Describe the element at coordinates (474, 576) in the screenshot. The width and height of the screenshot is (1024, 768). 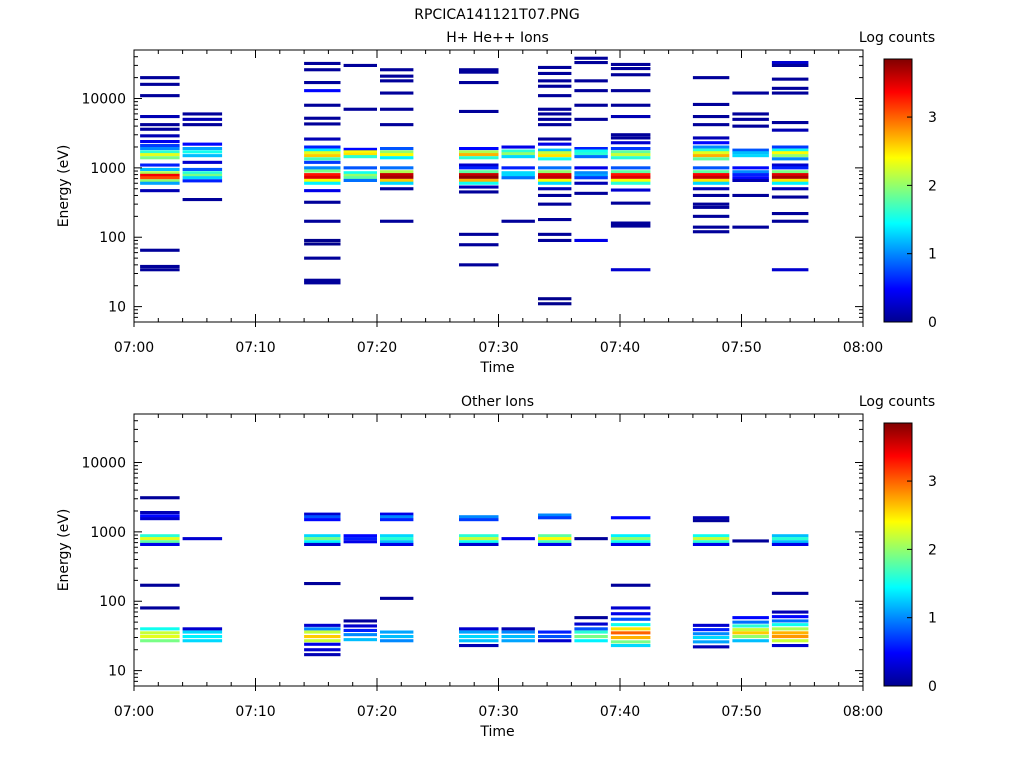
I see `spectrogram-cells` at that location.